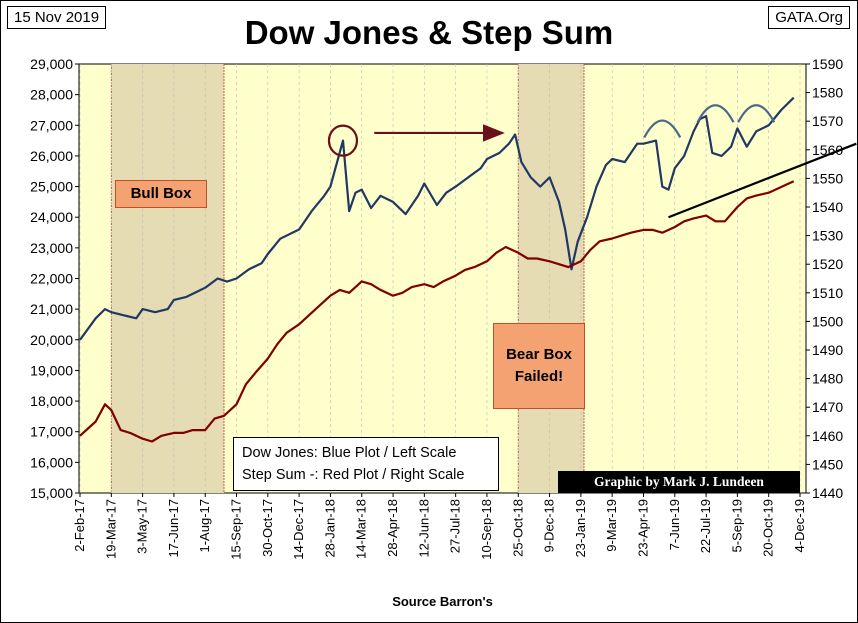 The width and height of the screenshot is (858, 623). I want to click on x-tick-label: 28-Jan-18, so click(329, 528).